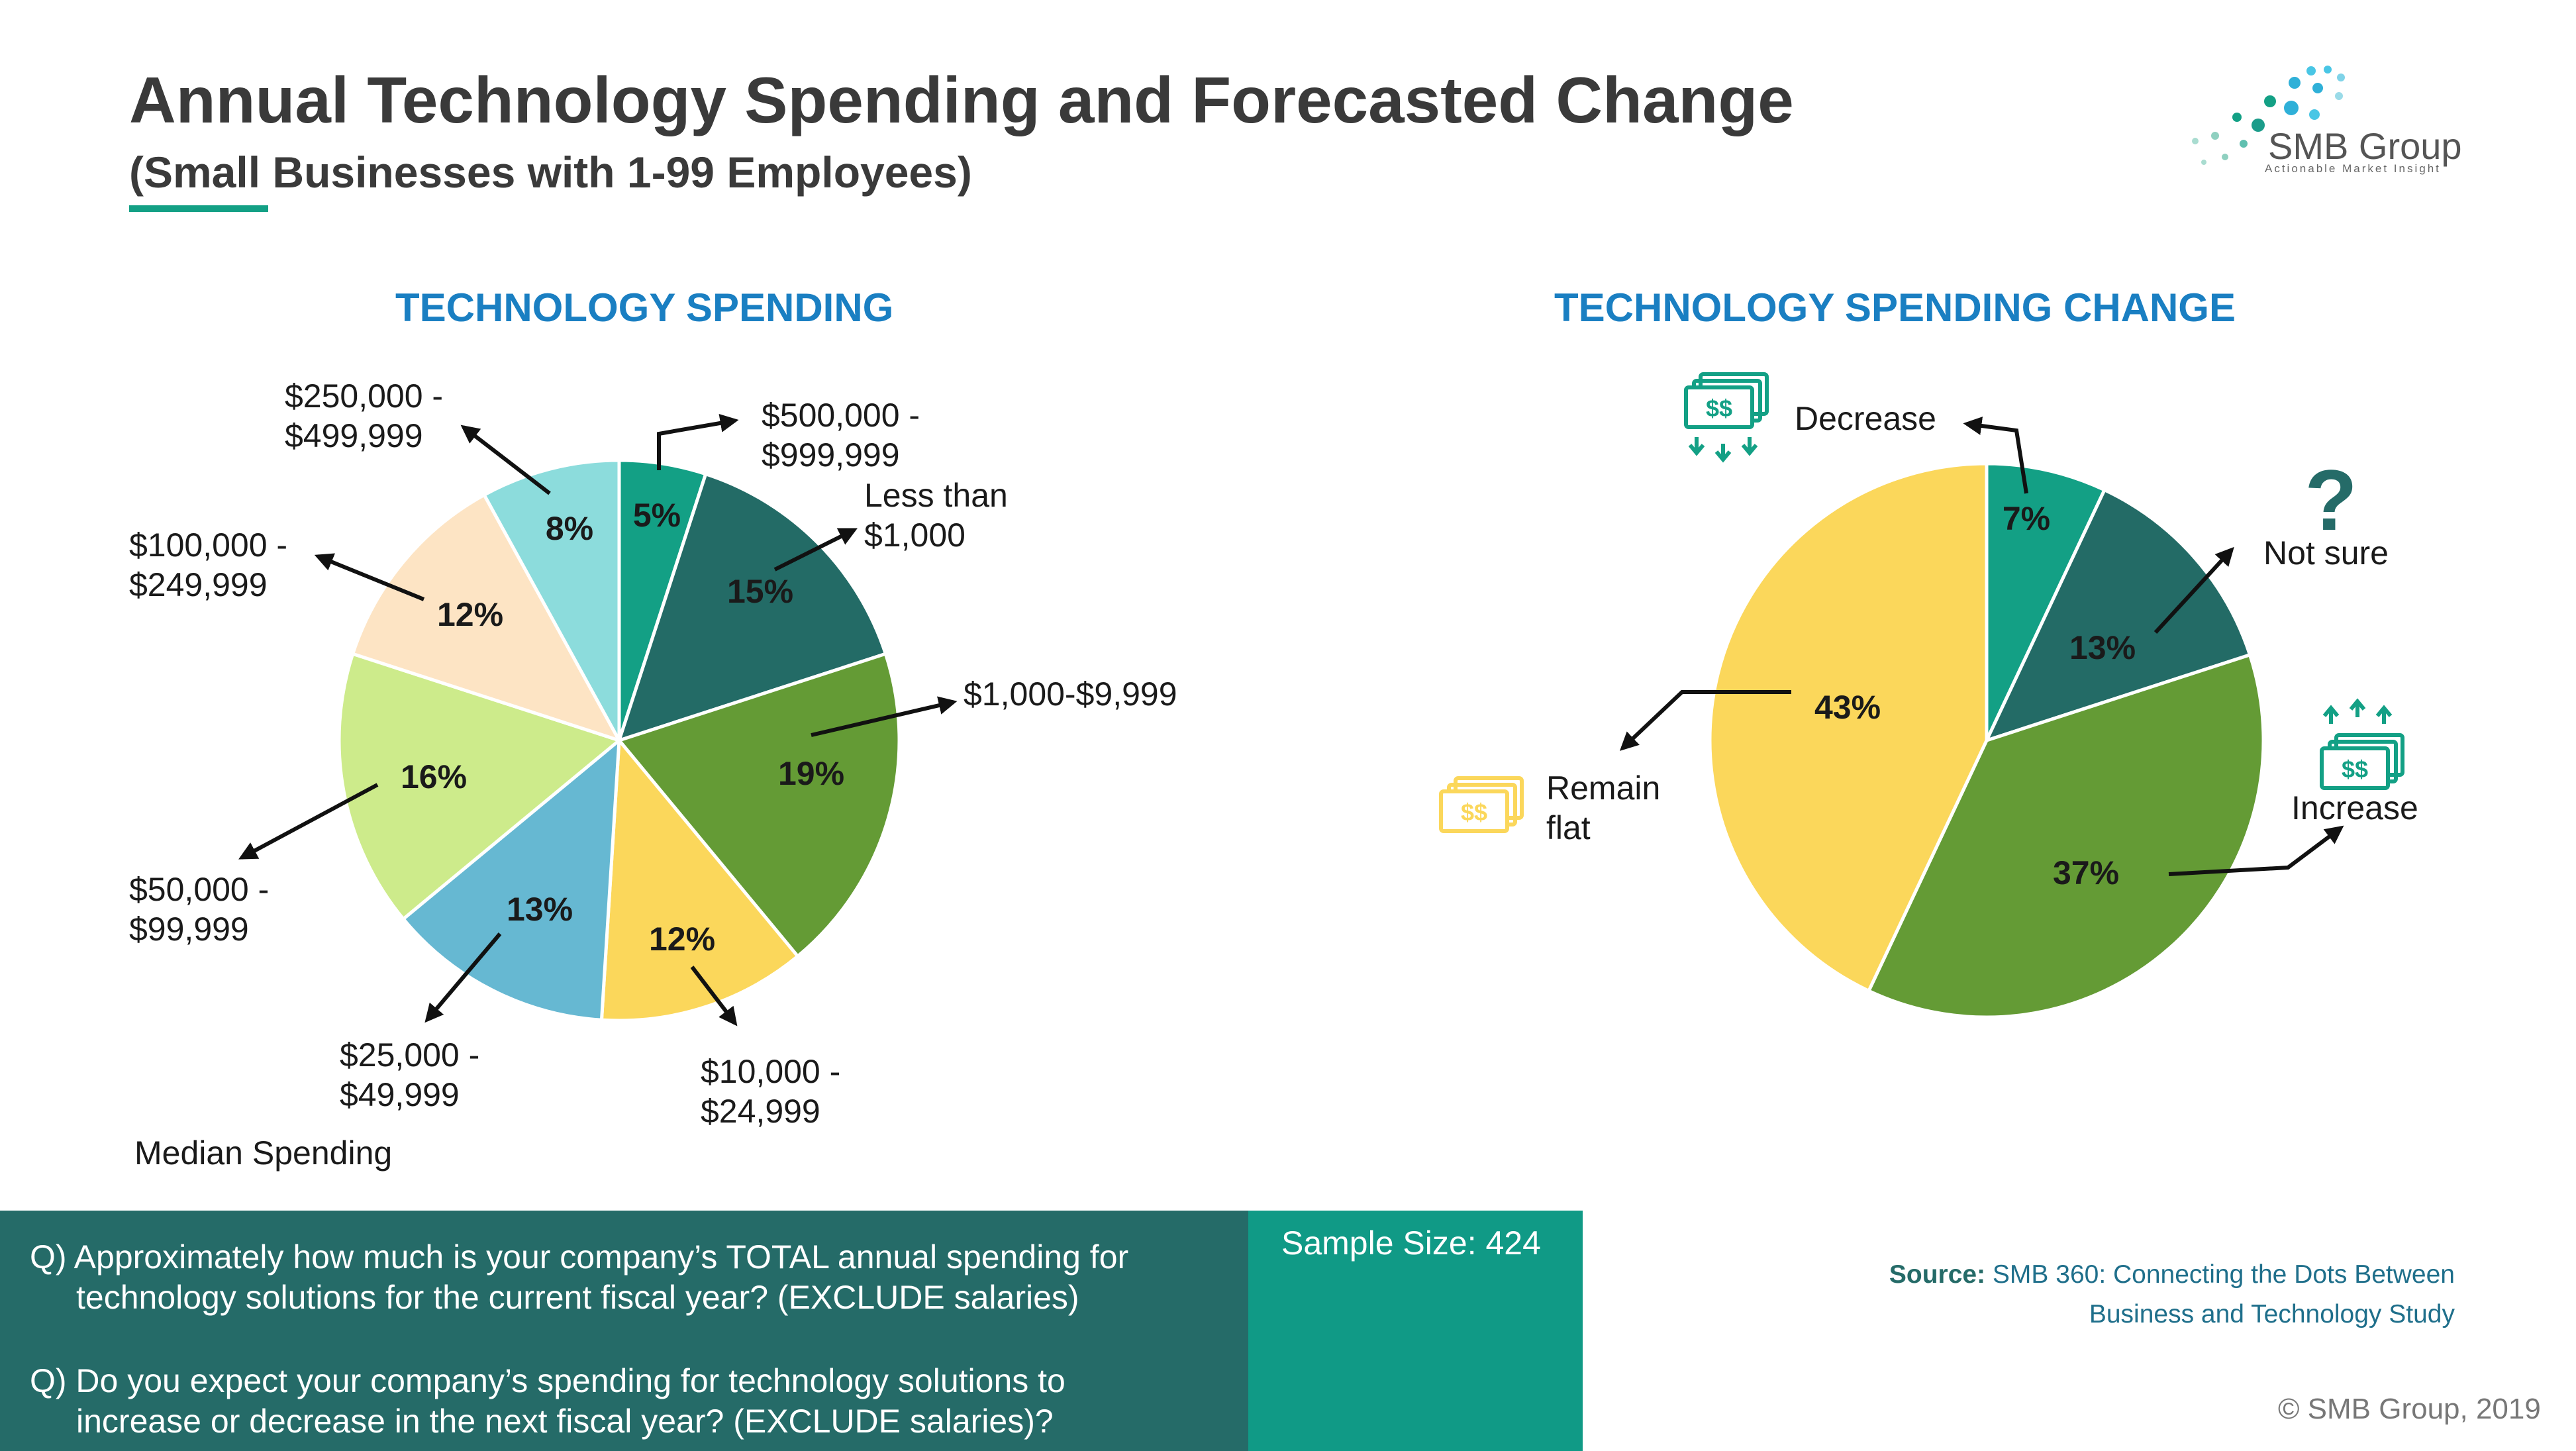 The width and height of the screenshot is (2576, 1451). Describe the element at coordinates (550, 172) in the screenshot. I see `page-subtitle: (Small Businesses with 1-99 Employees)` at that location.